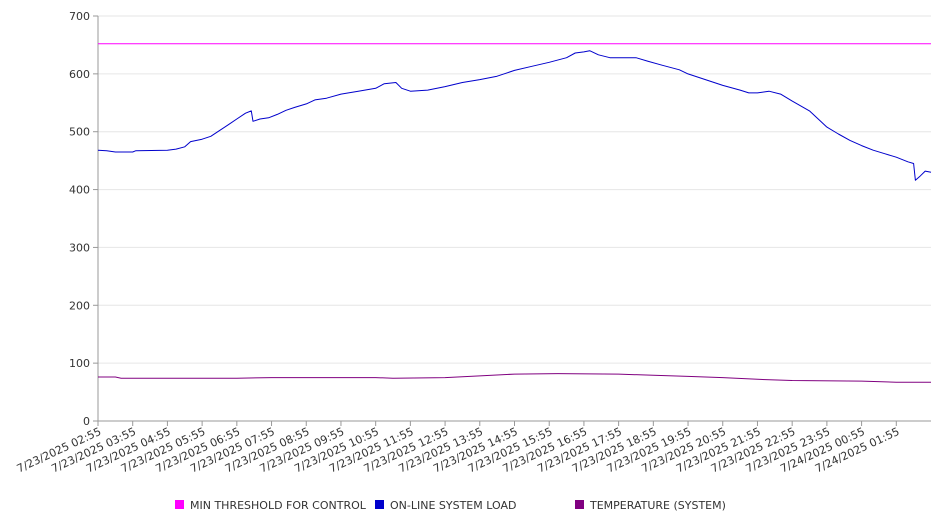 Image resolution: width=946 pixels, height=530 pixels. Describe the element at coordinates (79, 363) in the screenshot. I see `y-tick-label: 100` at that location.